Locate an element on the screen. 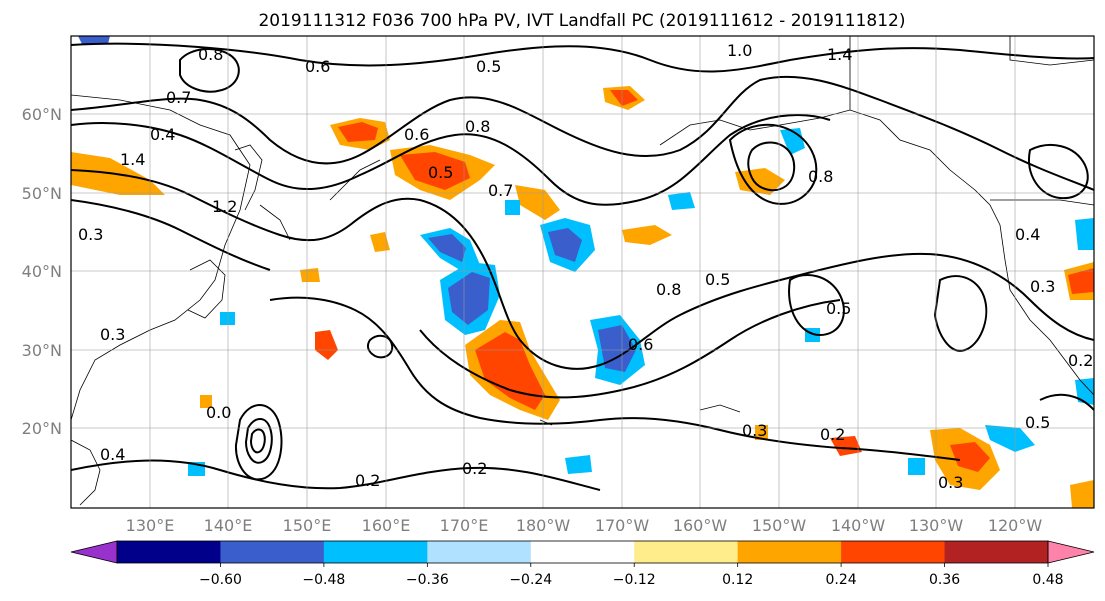 This screenshot has height=601, width=1105. colorbar-tick-label: 0.24 is located at coordinates (841, 580).